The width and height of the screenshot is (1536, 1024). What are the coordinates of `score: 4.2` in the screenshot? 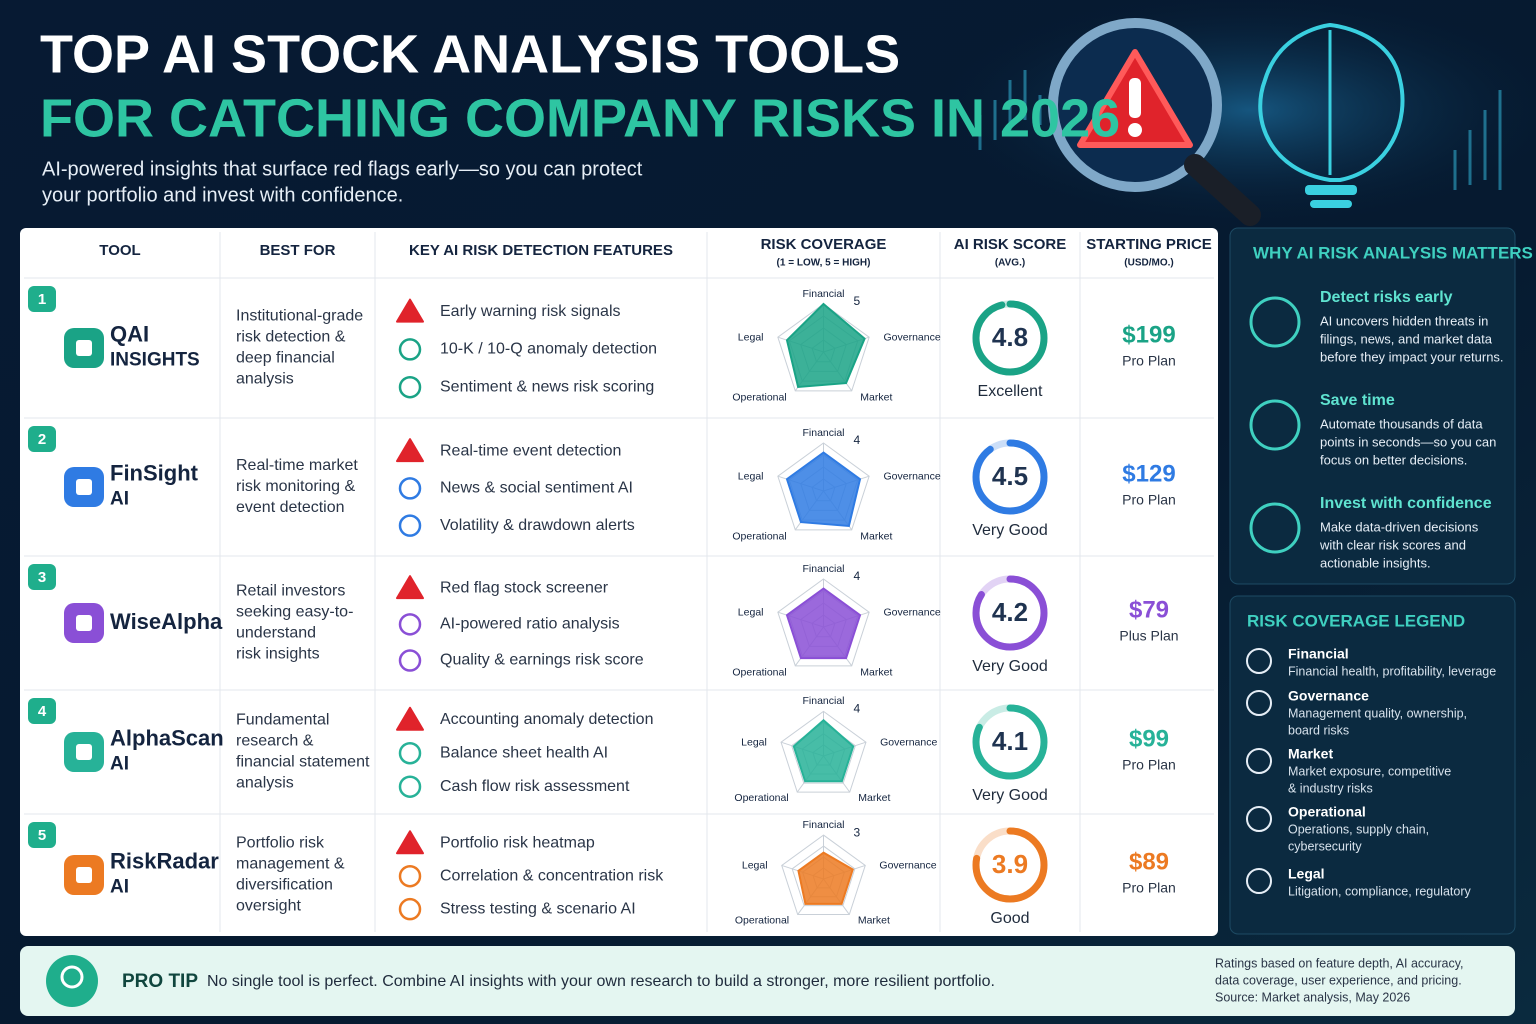 It's located at (1010, 612).